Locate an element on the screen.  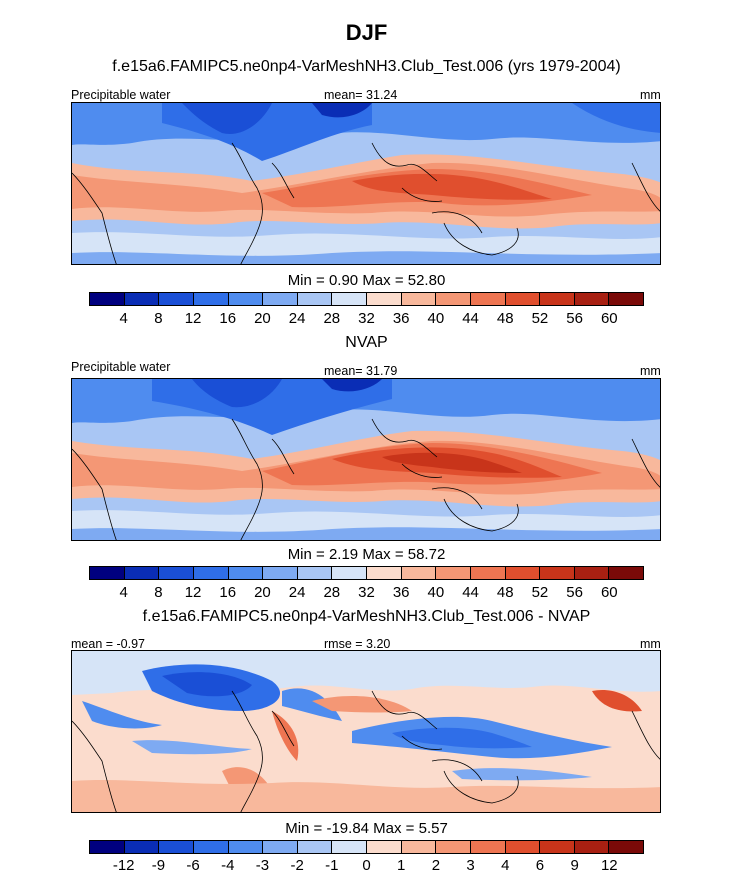
panel3-field is located at coordinates (366, 731).